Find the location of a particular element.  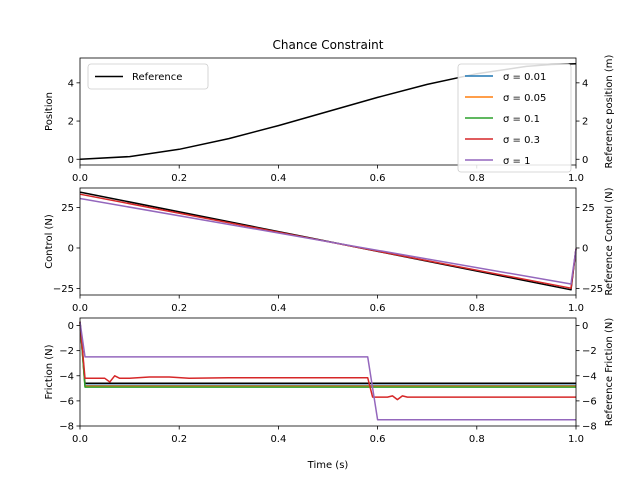

legend-label: σ = 1 is located at coordinates (516, 161).